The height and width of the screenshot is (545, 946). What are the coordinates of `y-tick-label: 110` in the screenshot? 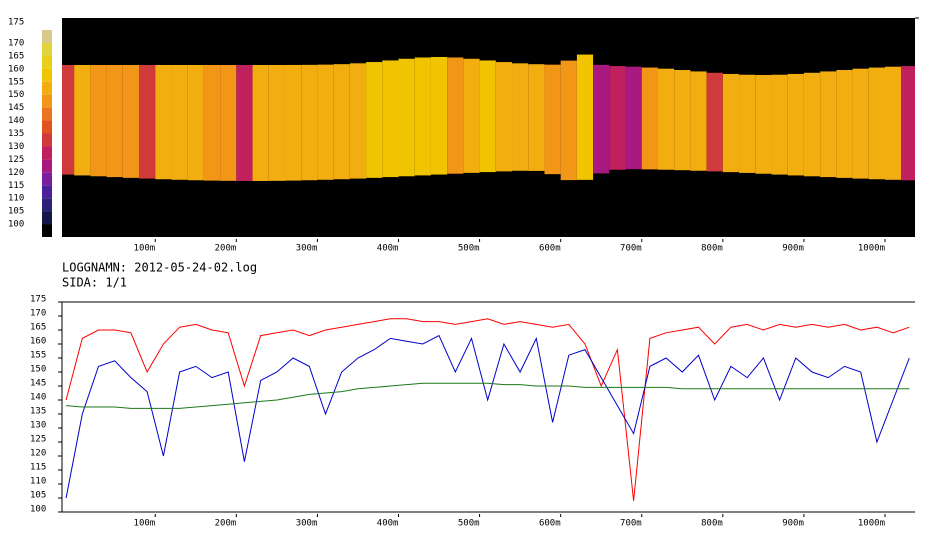 It's located at (38, 482).